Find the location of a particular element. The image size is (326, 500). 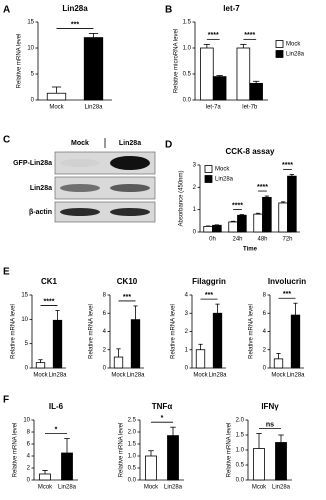

panel-letter: E is located at coordinates (6, 272).